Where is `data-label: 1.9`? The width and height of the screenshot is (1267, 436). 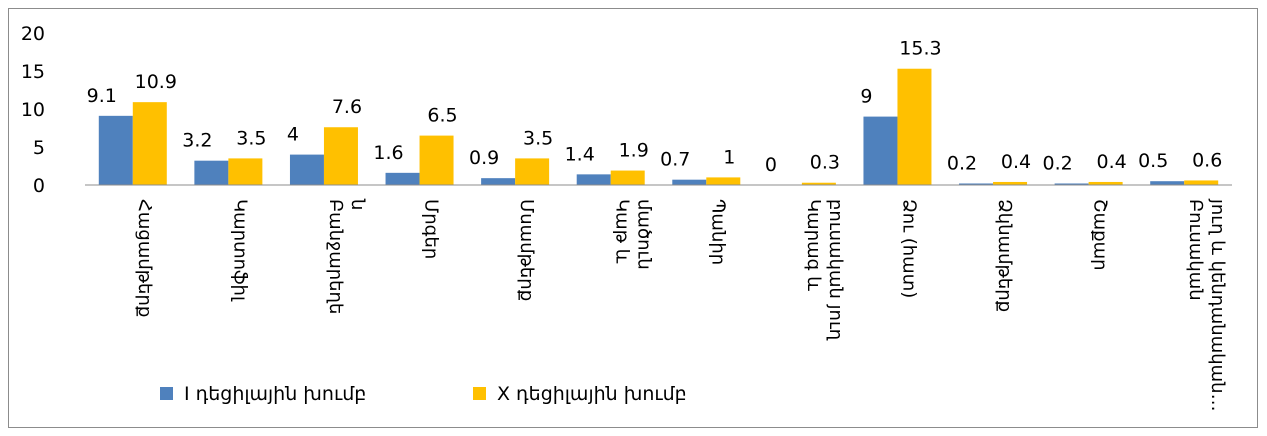 data-label: 1.9 is located at coordinates (634, 151).